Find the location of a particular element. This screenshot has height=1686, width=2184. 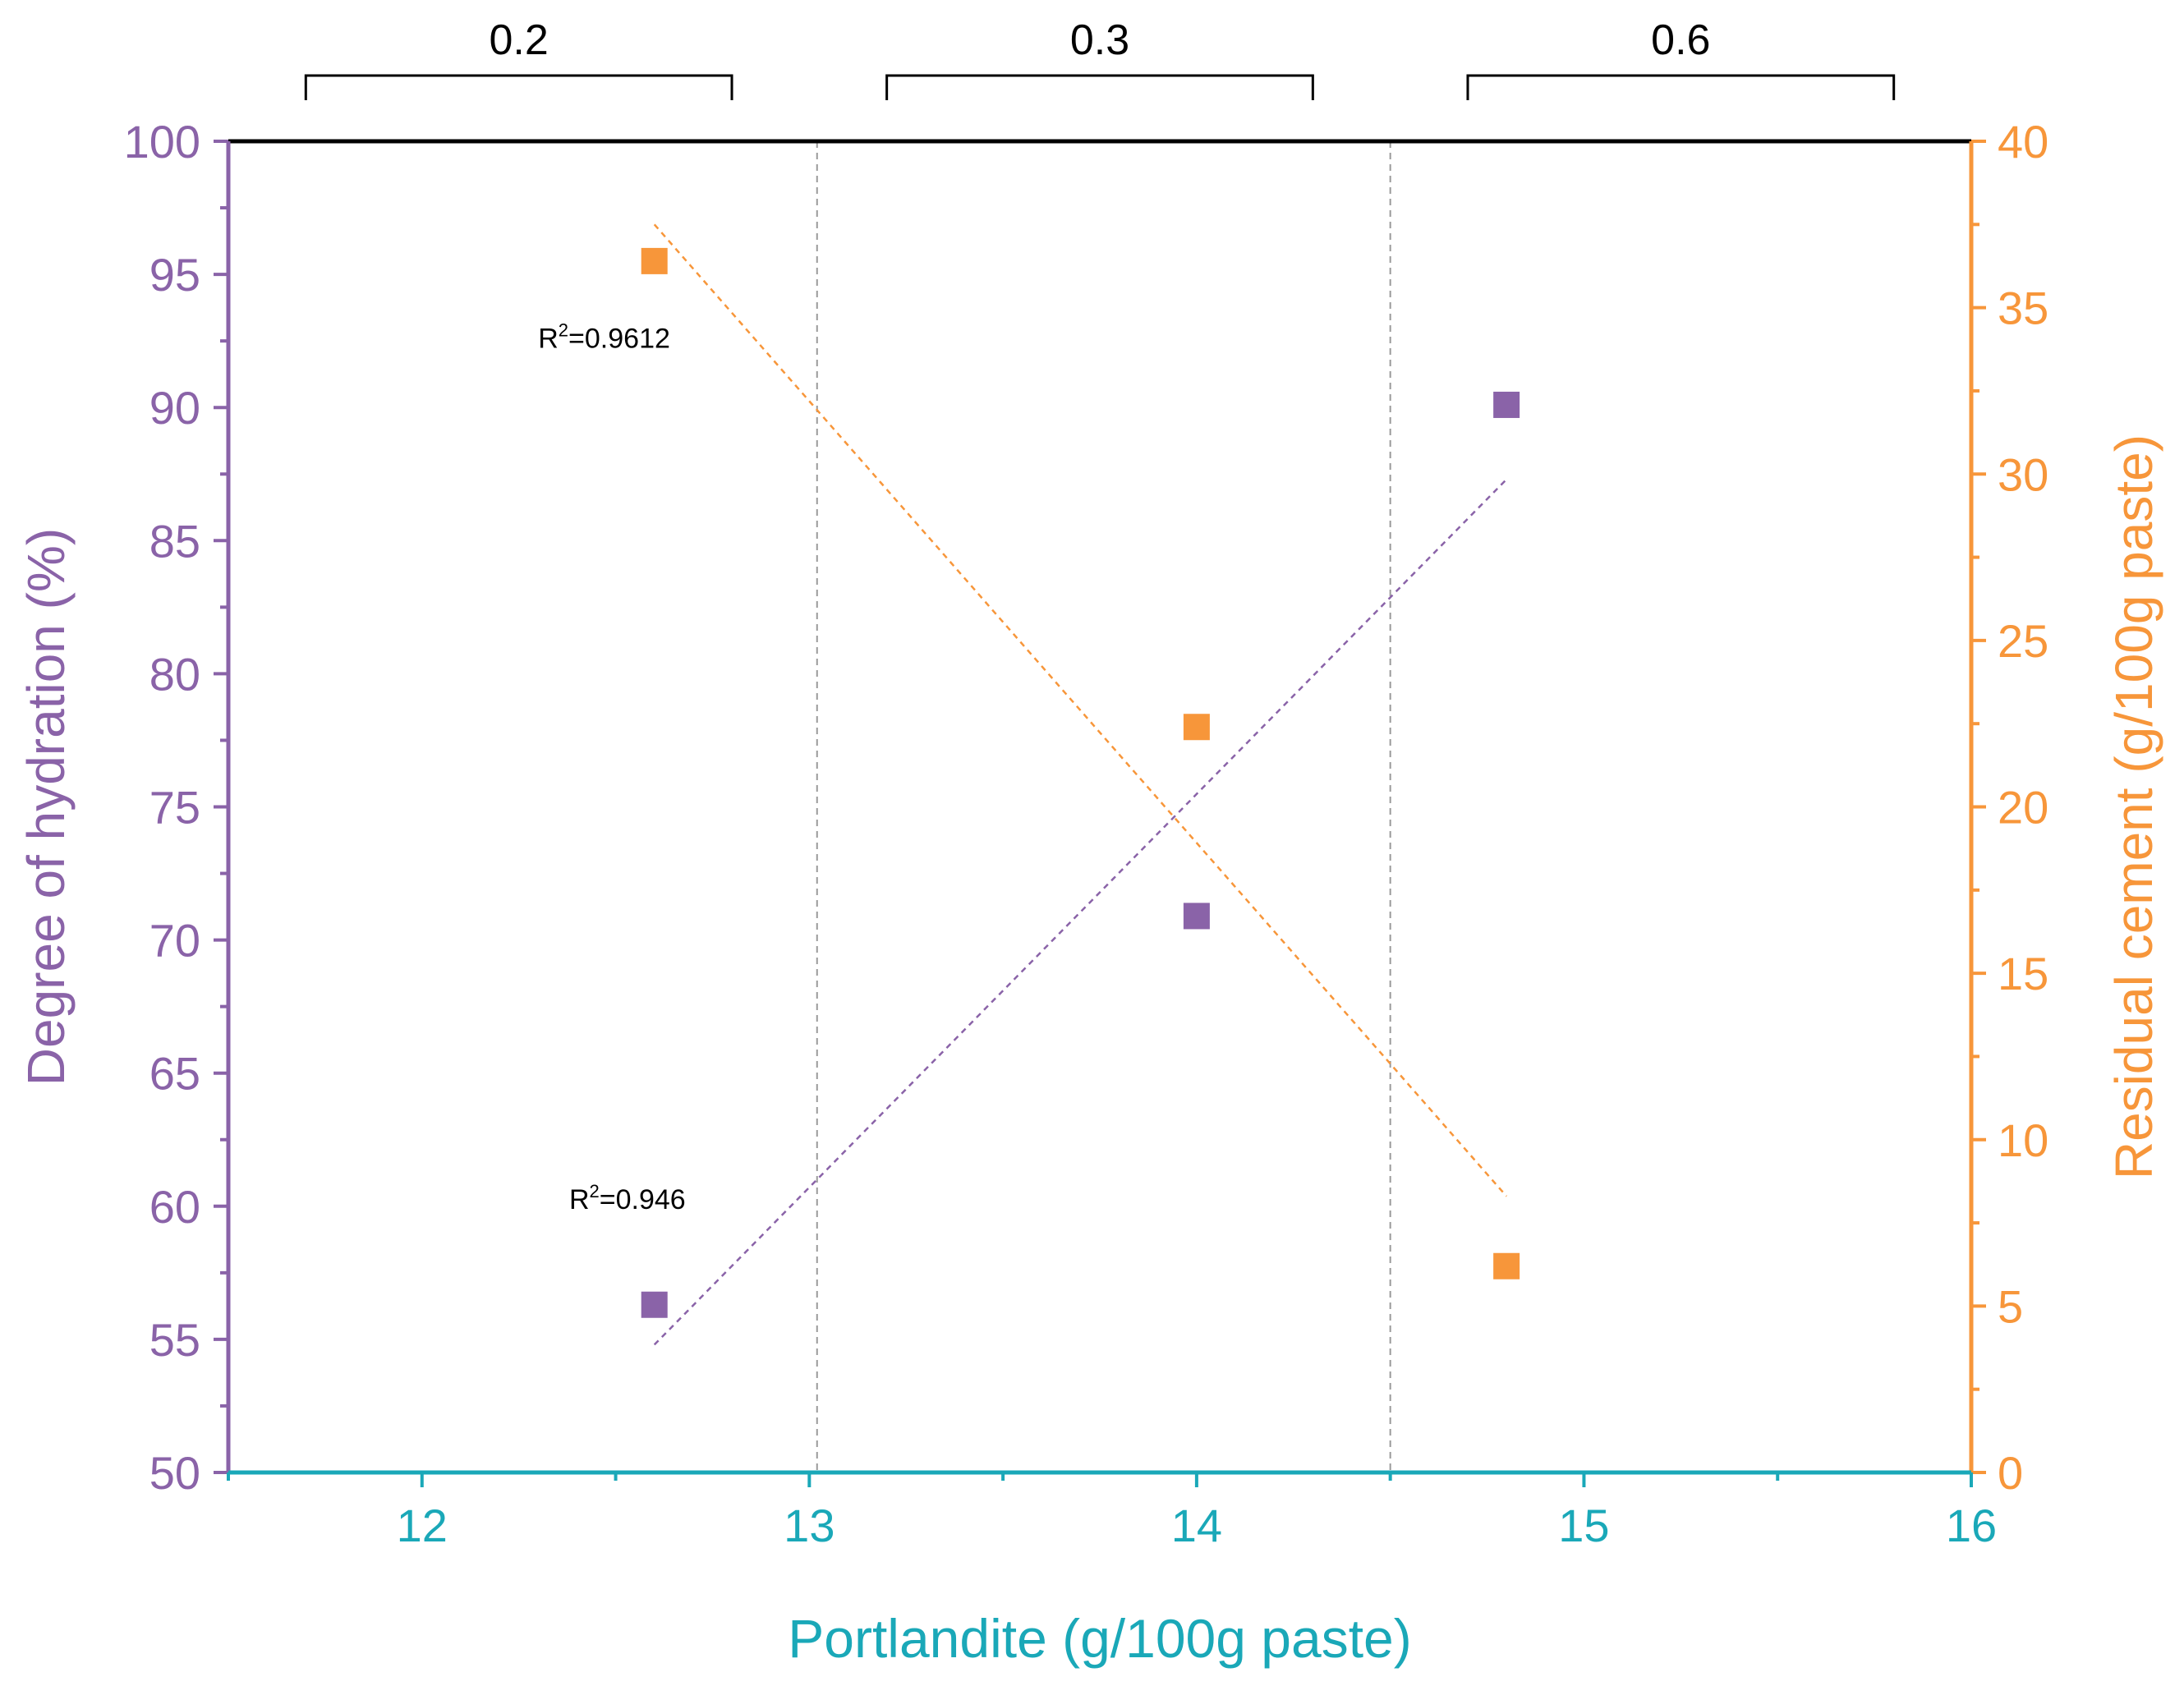

bottom-tick-label: 12 is located at coordinates (422, 1525).